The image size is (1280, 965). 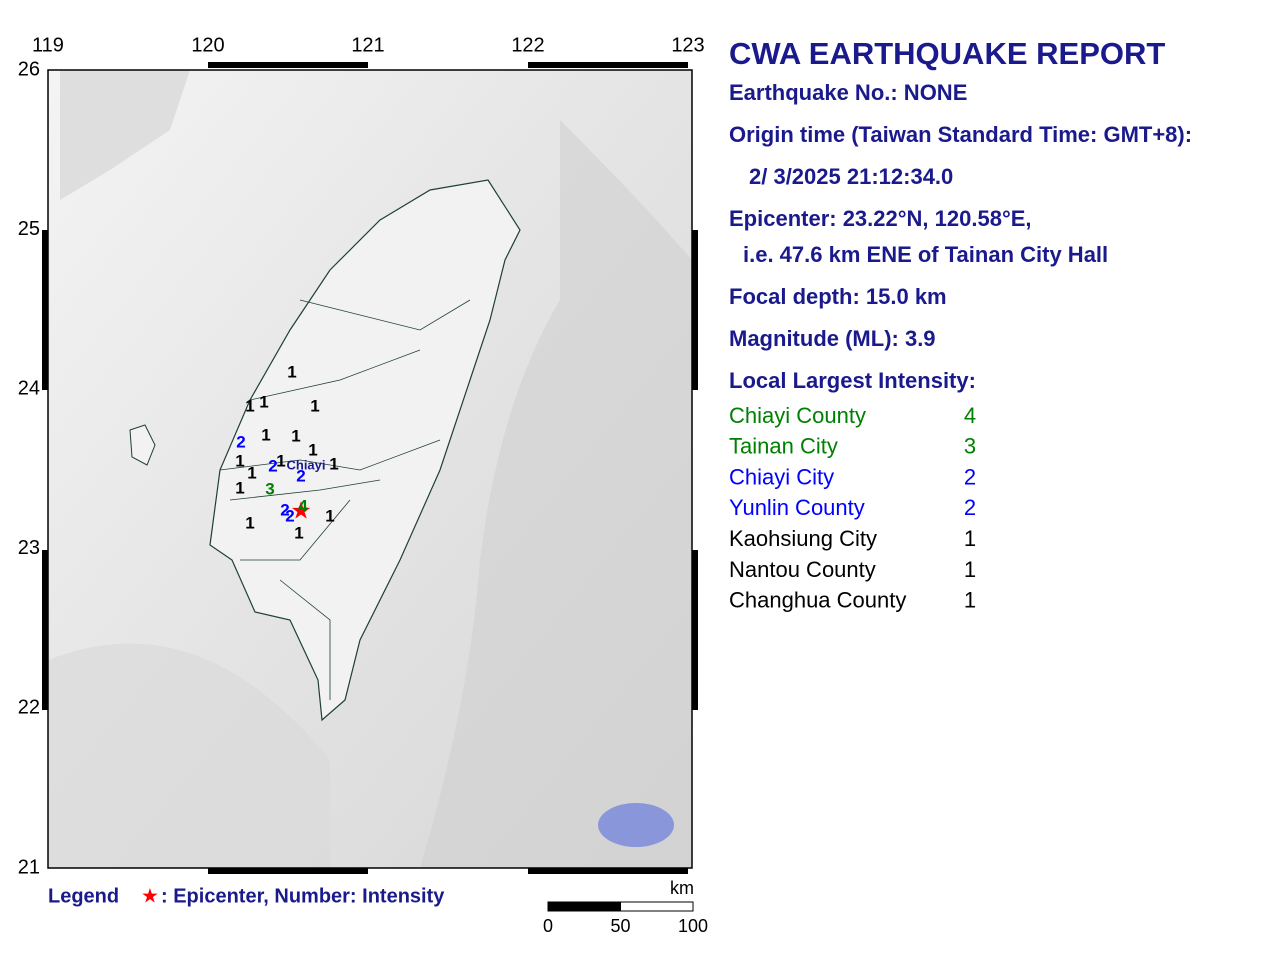 What do you see at coordinates (150, 896) in the screenshot?
I see `legend-symbol: ★` at bounding box center [150, 896].